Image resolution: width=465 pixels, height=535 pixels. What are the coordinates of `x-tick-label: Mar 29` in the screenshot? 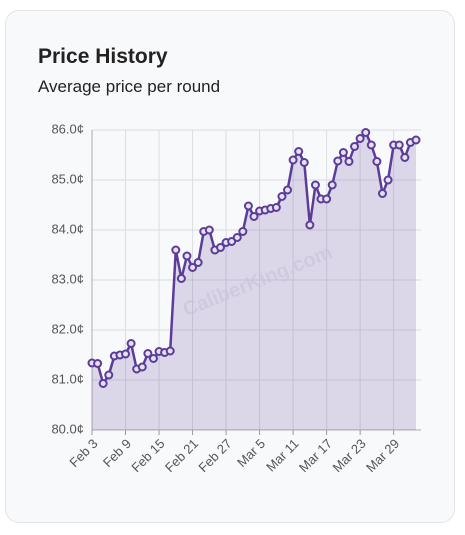 It's located at (382, 455).